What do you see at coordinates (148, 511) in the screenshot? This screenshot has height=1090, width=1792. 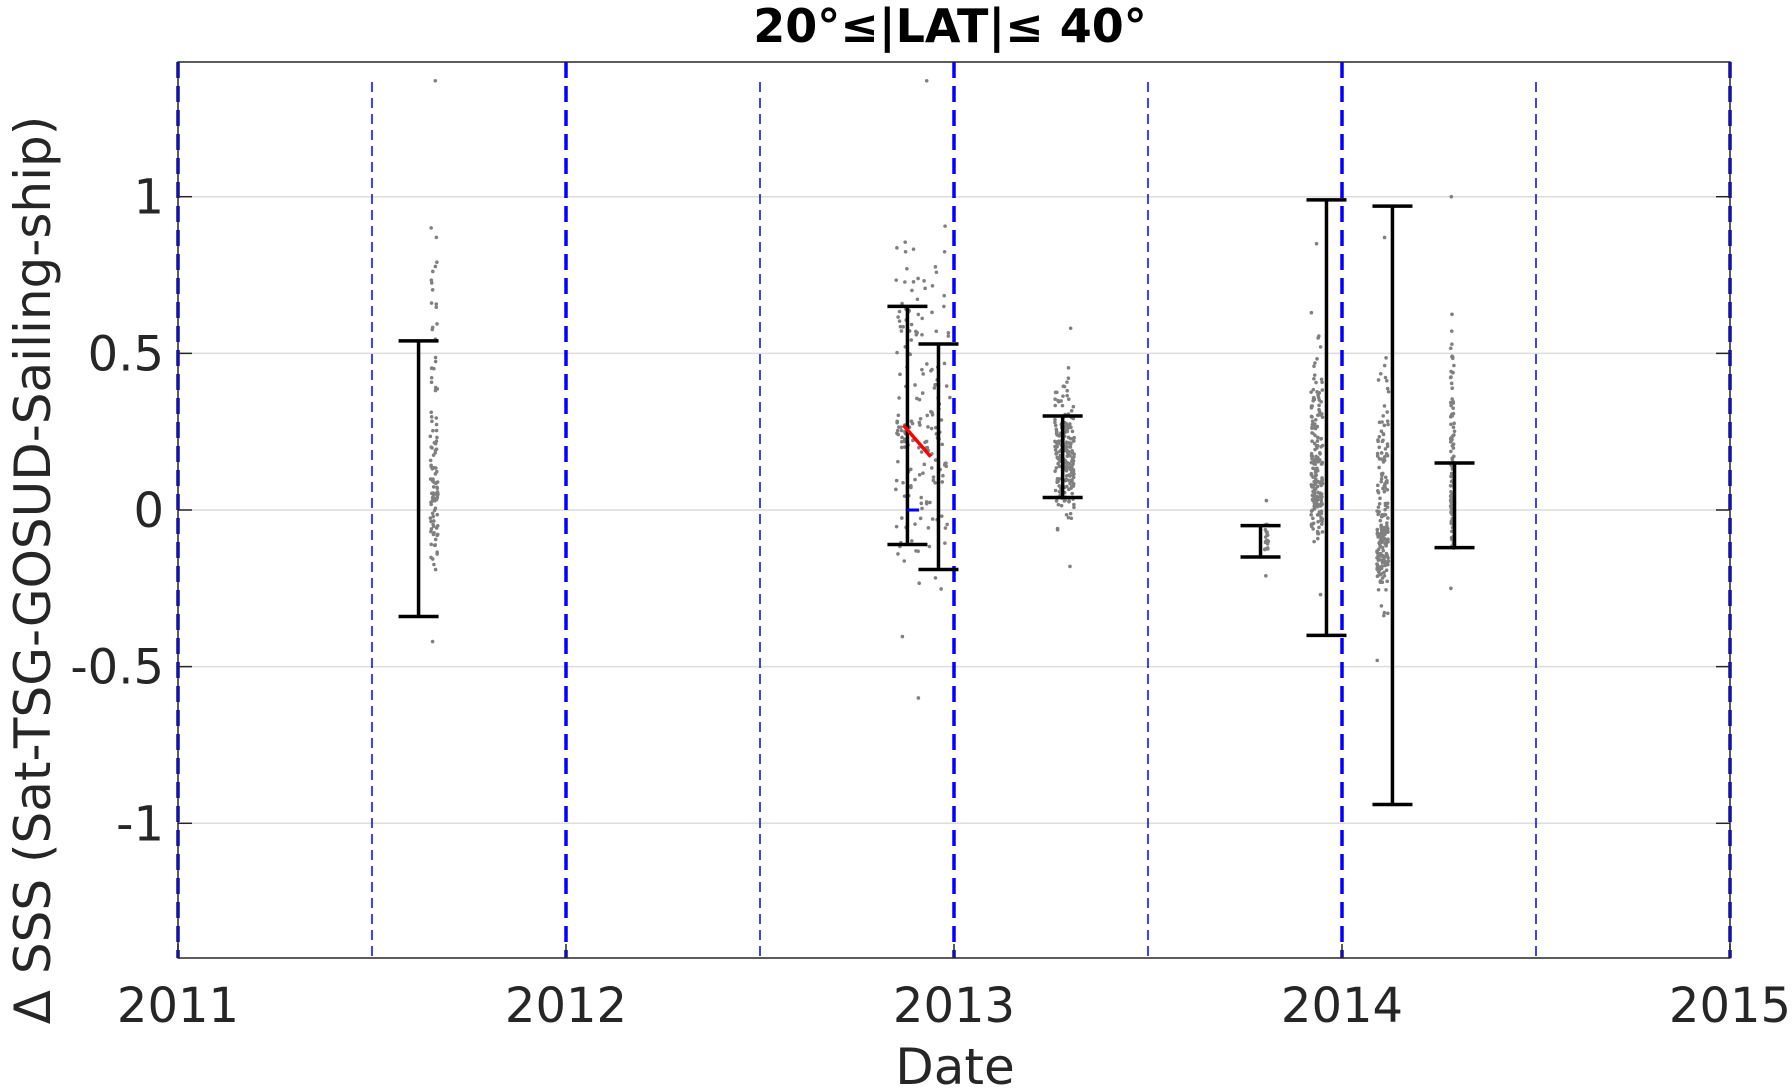 I see `y-tick-label: 0` at bounding box center [148, 511].